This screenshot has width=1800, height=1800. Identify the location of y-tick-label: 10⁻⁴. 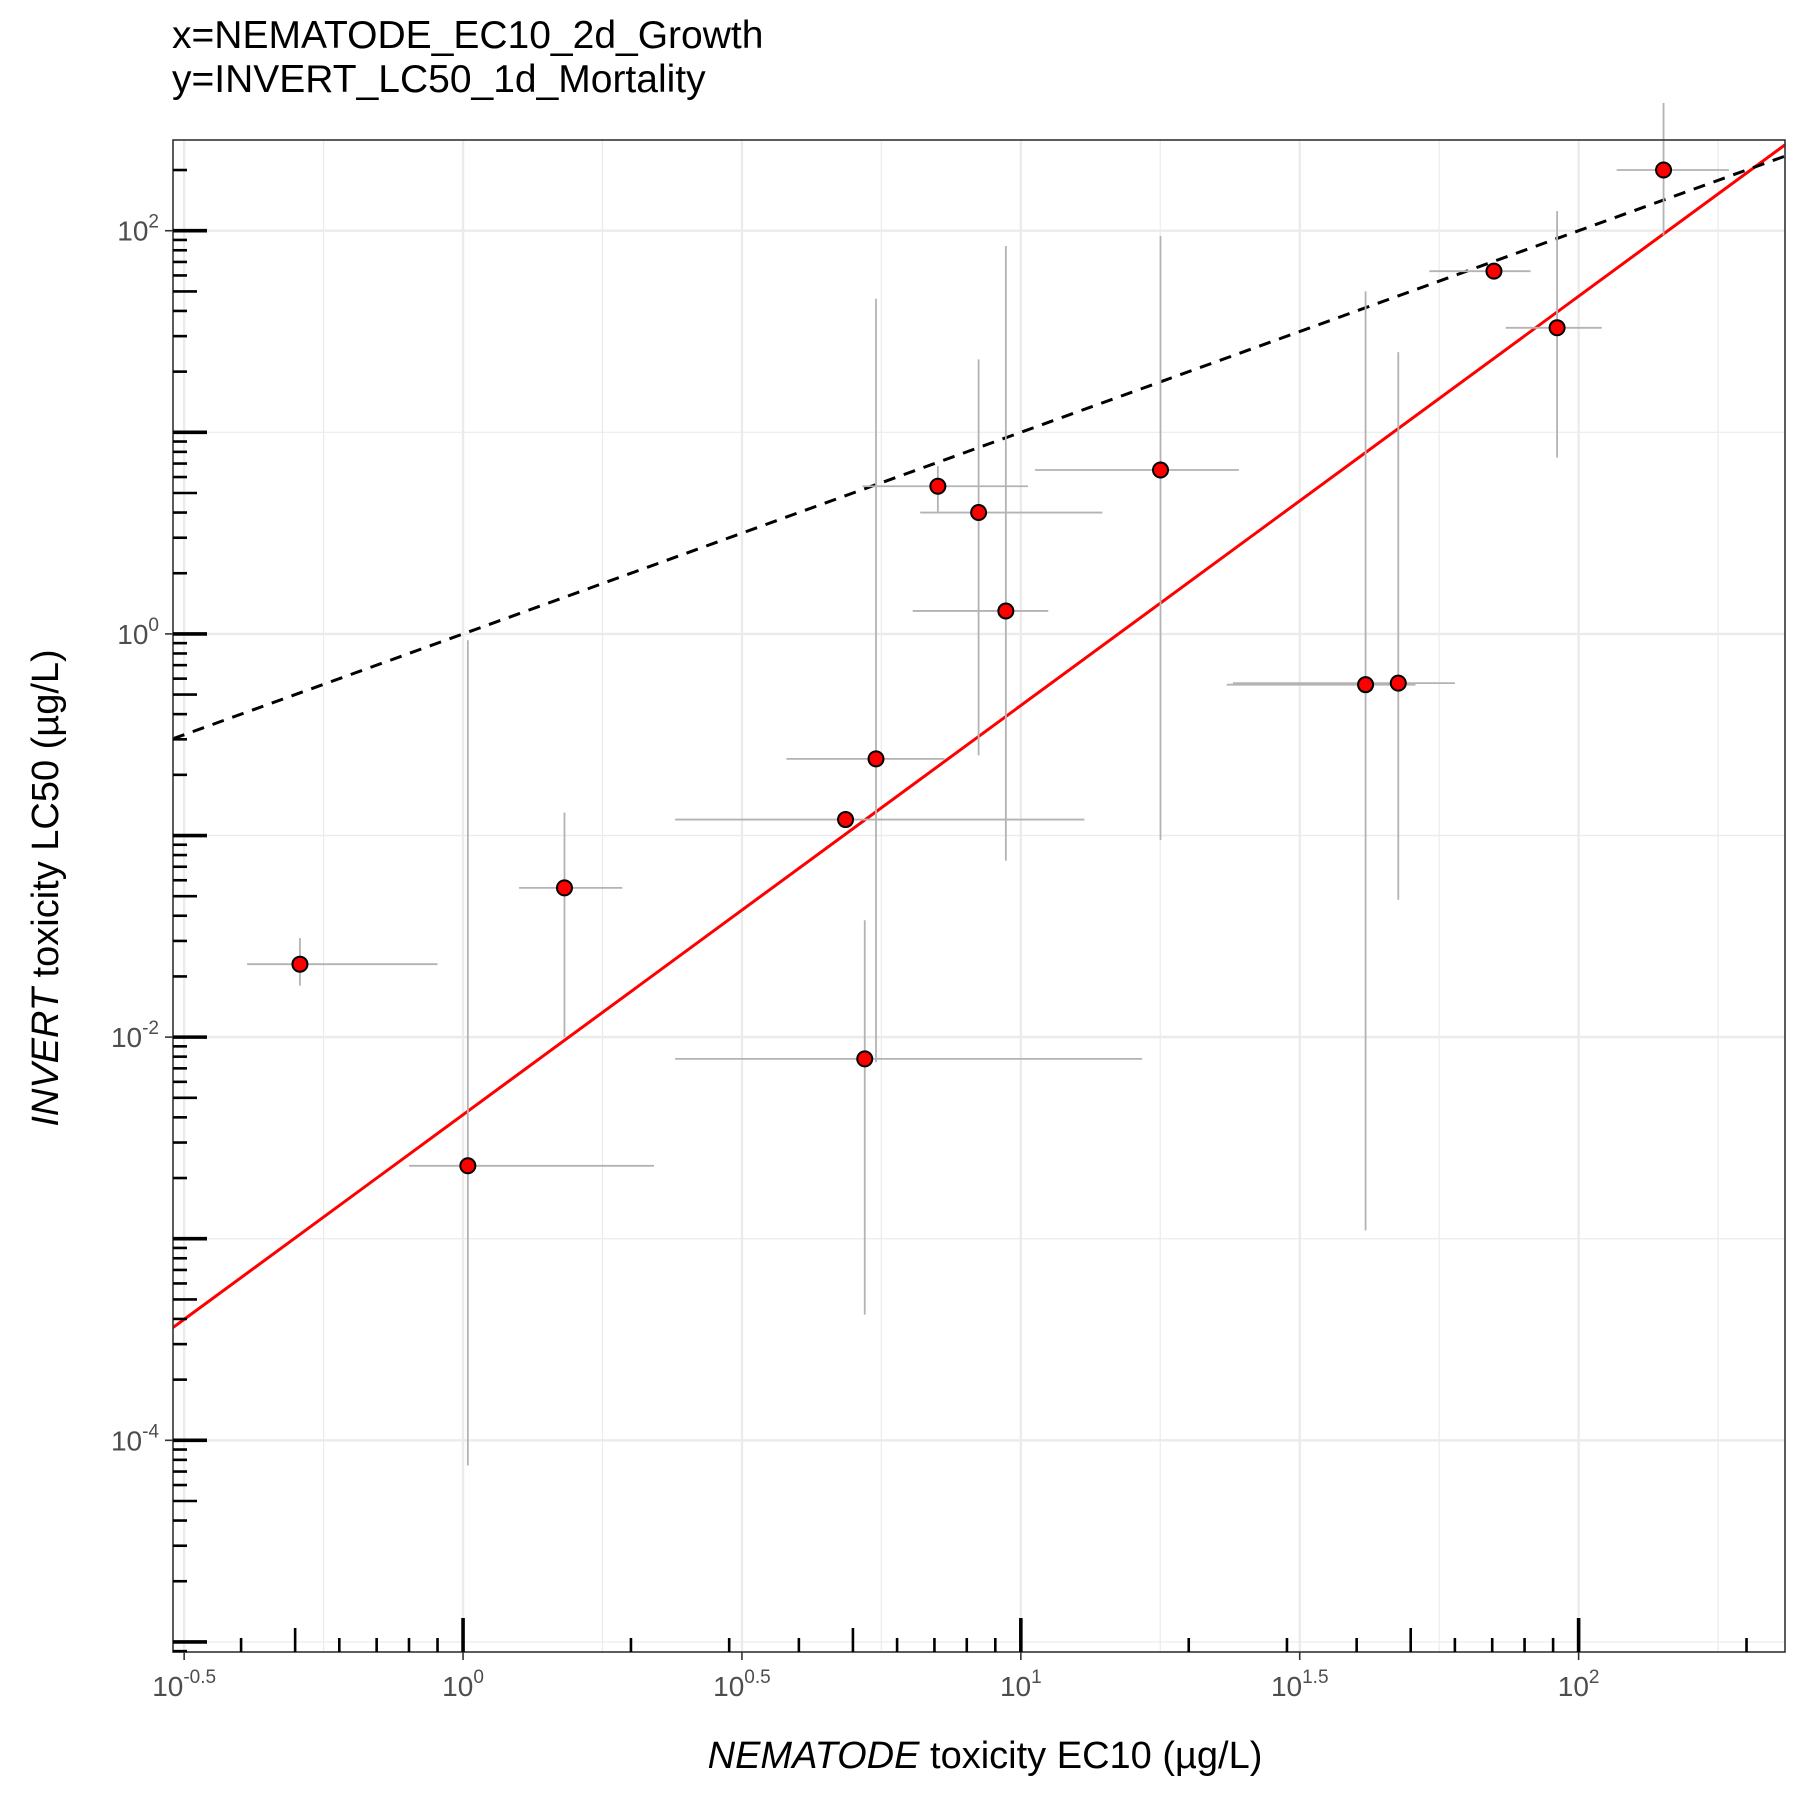
(135, 1438).